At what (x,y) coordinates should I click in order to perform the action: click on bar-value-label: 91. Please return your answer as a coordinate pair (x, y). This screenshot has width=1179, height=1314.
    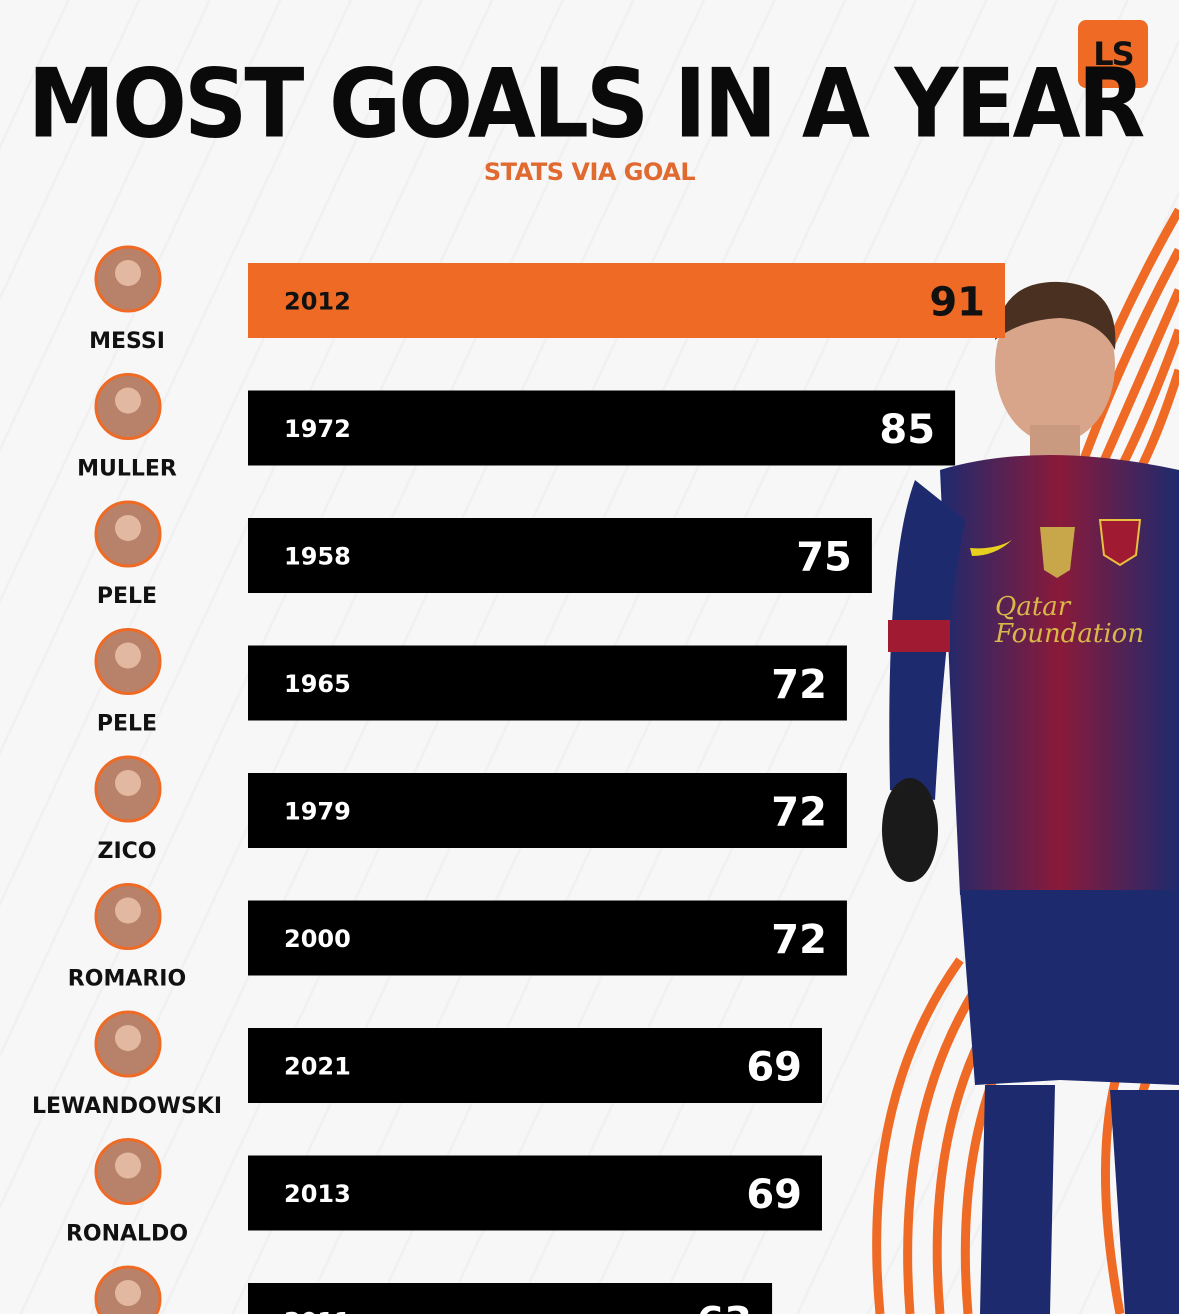
    Looking at the image, I should click on (957, 303).